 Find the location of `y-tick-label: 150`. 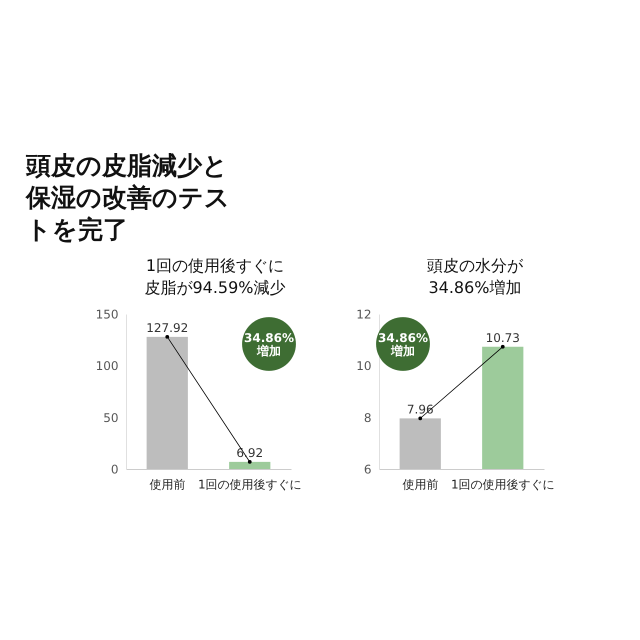

y-tick-label: 150 is located at coordinates (107, 315).